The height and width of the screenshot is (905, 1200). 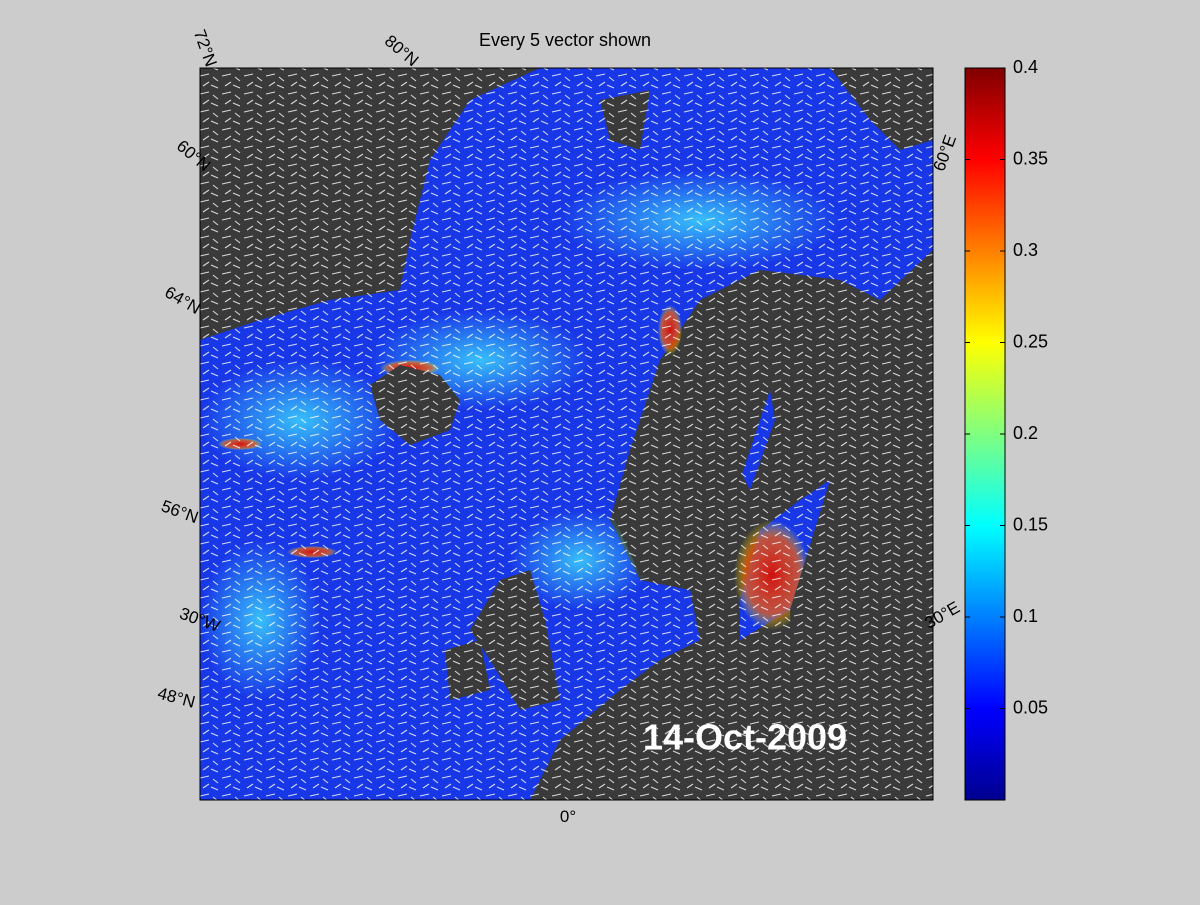 I want to click on lat-label: 72°N, so click(x=205, y=48).